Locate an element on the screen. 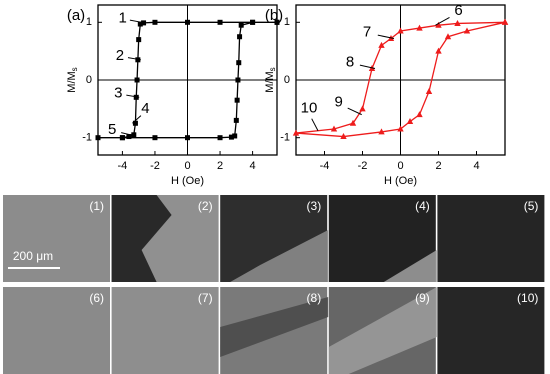 The image size is (550, 374). image-label: (8) is located at coordinates (314, 298).